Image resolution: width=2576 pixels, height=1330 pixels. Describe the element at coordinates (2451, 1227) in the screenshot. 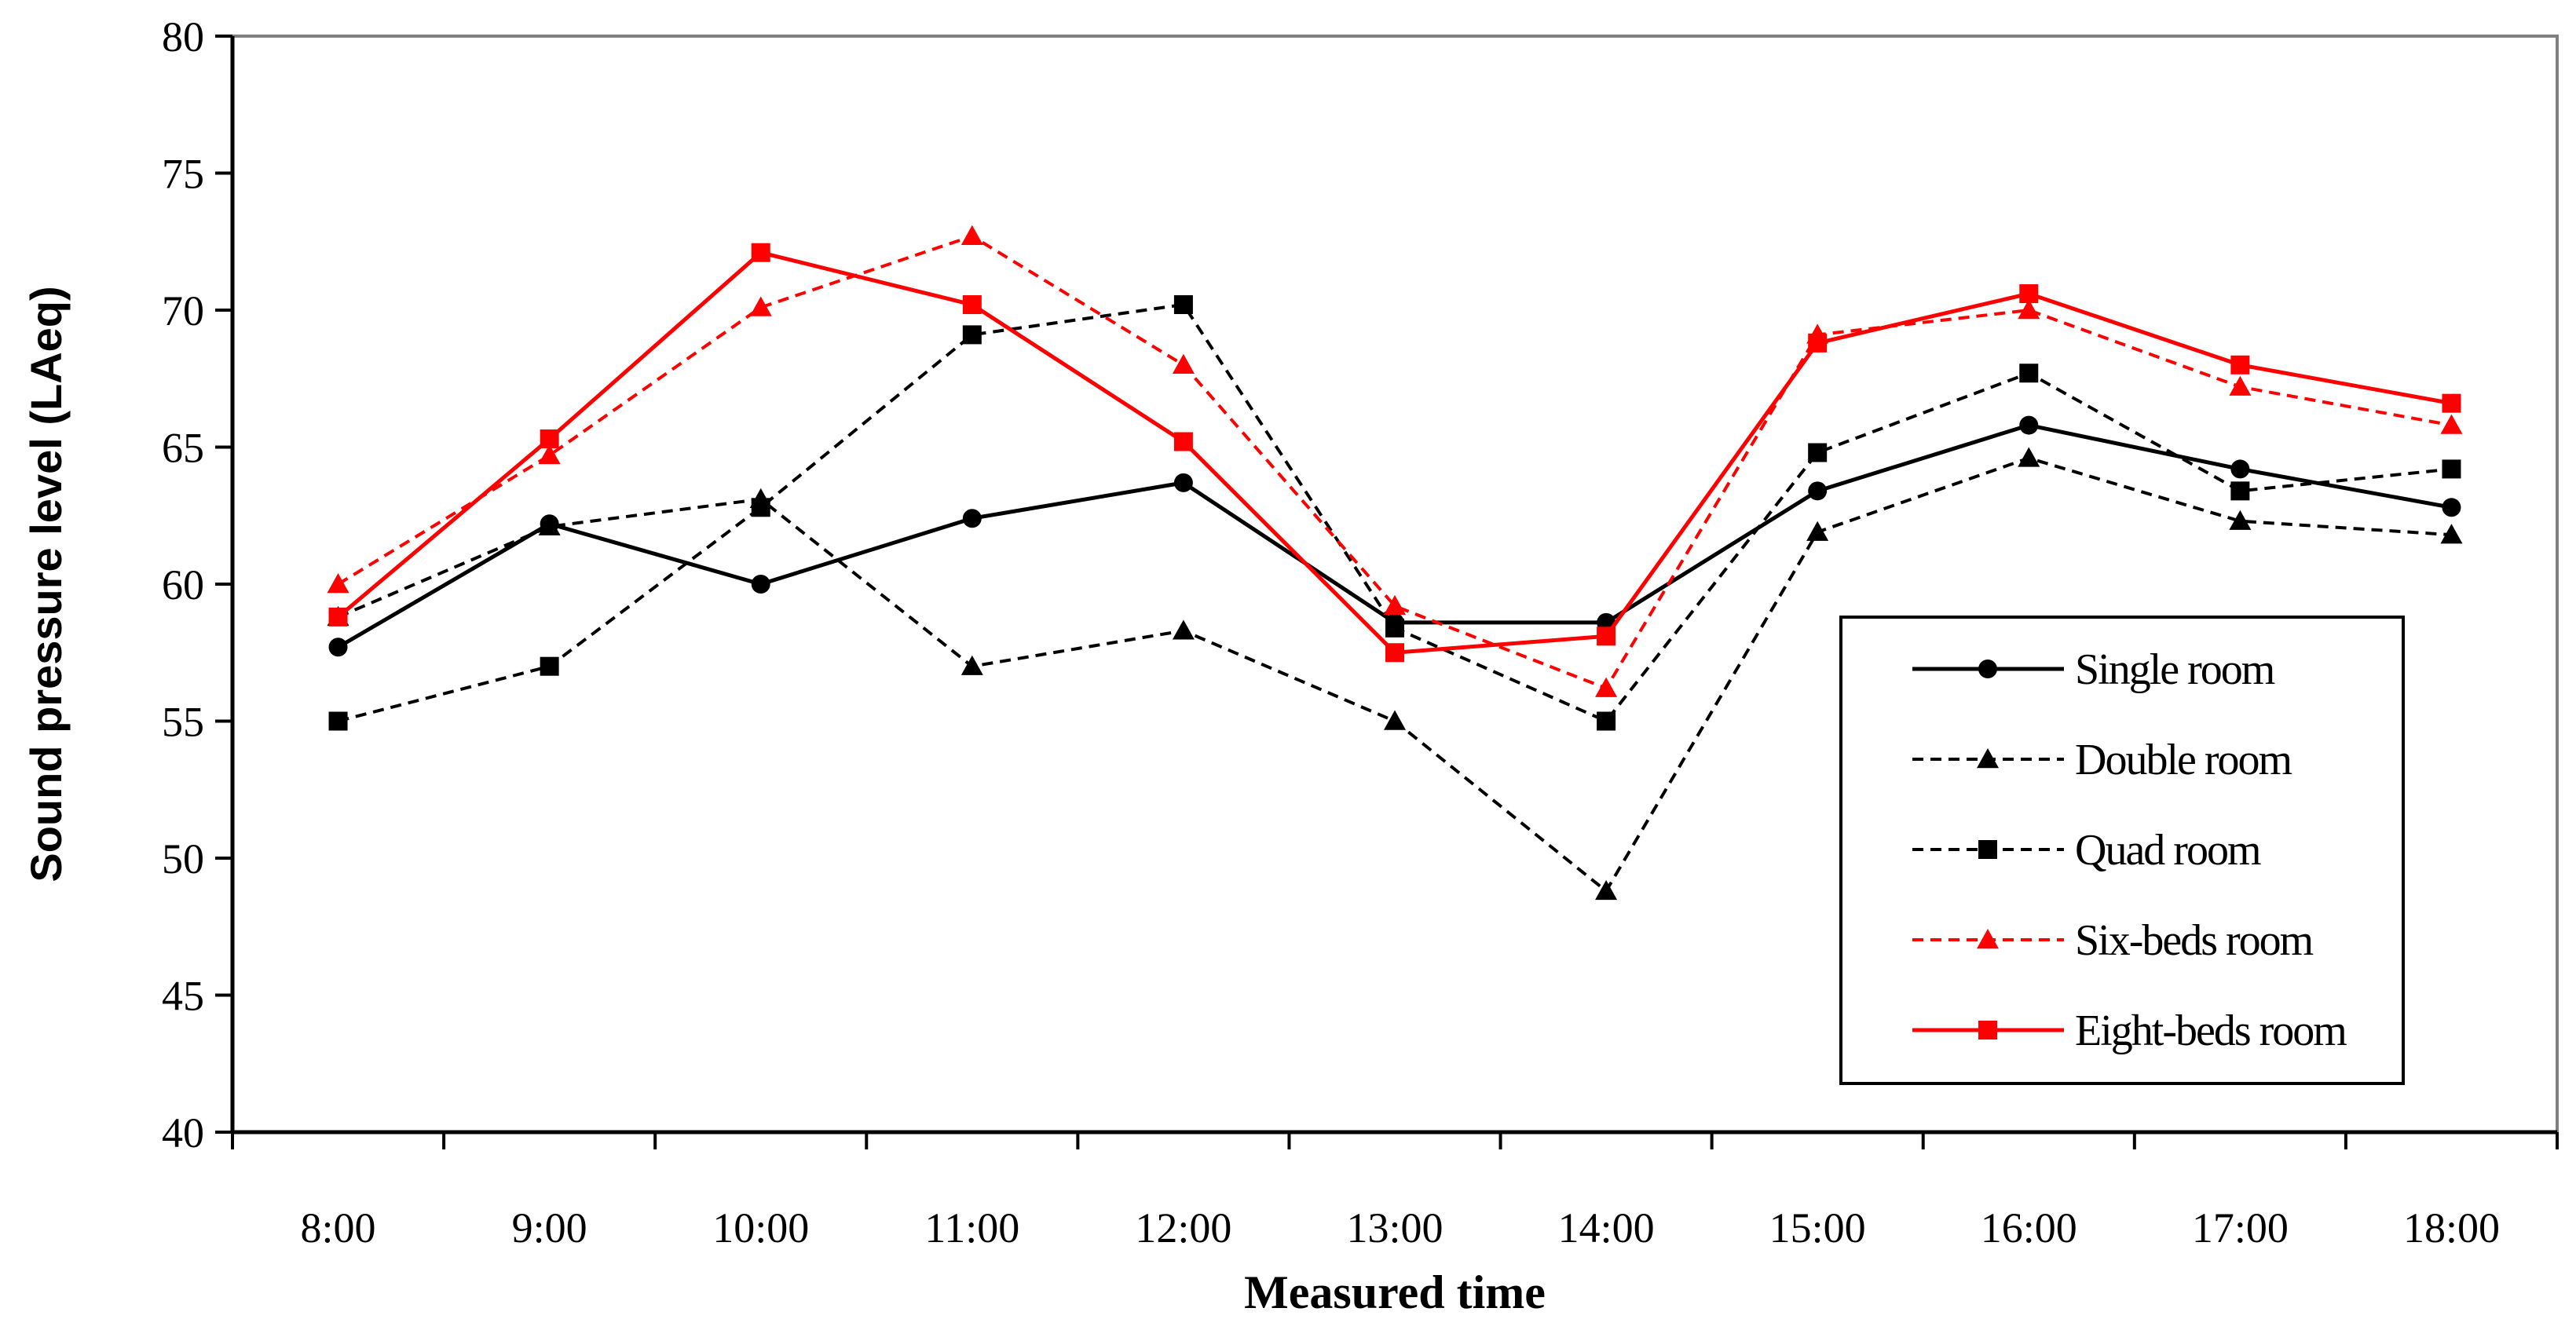

I see `x-tick-label: 18:00` at that location.